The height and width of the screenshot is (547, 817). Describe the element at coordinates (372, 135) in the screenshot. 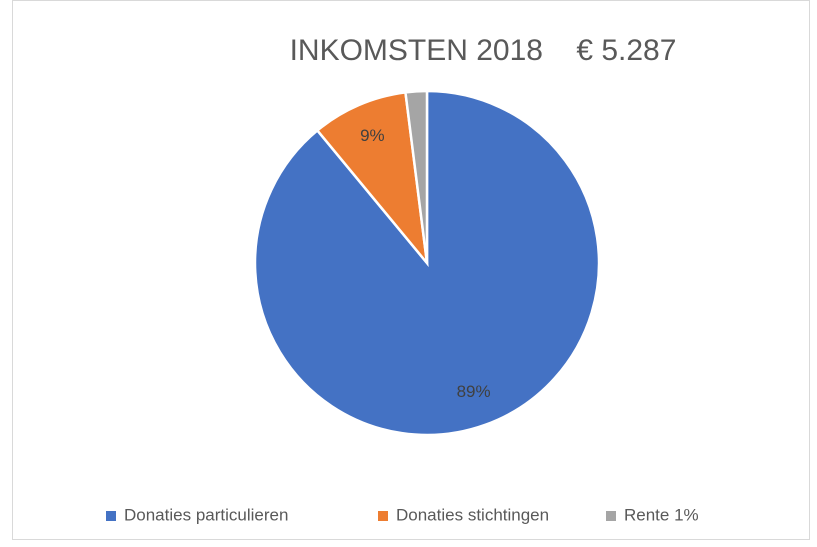

I see `data-label: 9%` at that location.